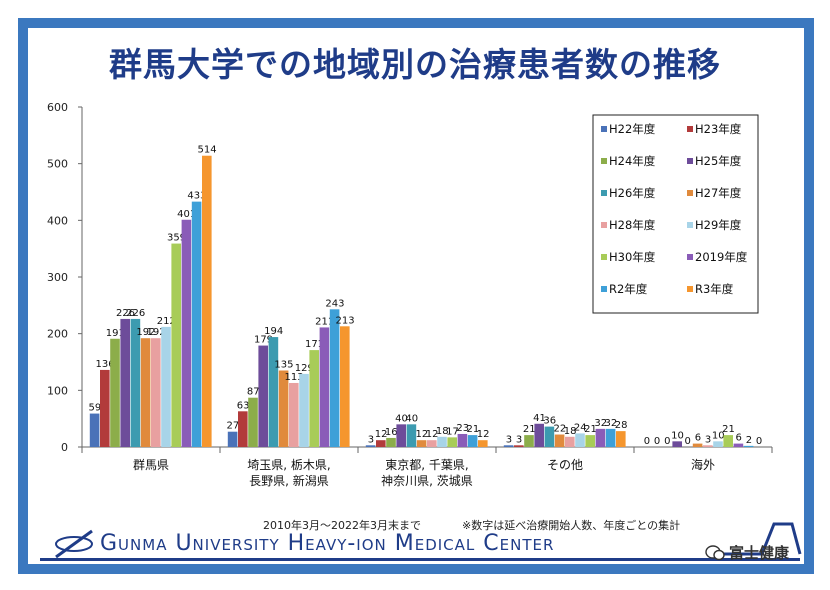 The width and height of the screenshot is (830, 590). I want to click on data-label: 211, so click(324, 321).